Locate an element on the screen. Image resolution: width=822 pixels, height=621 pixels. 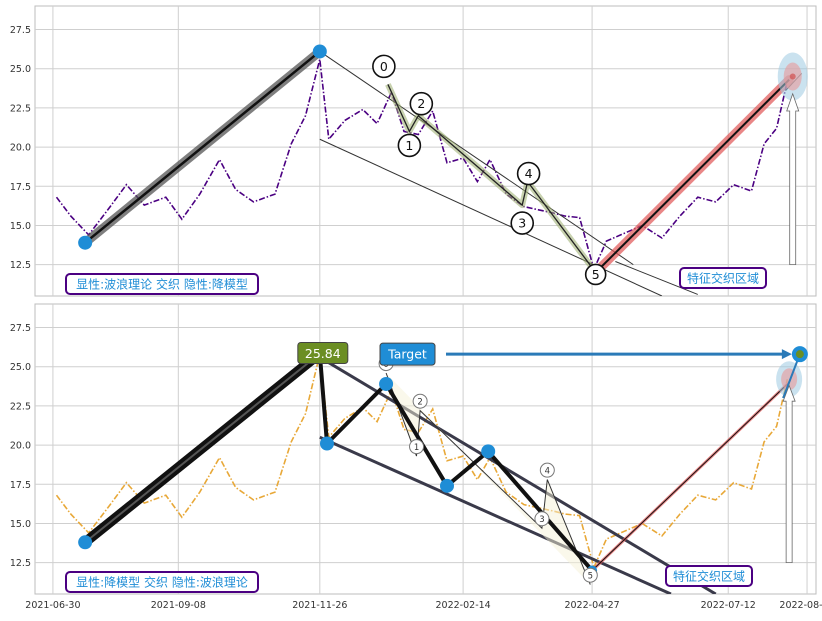
pattern-badge-text: 显性:降模型 交织 隐性:波浪理论 is located at coordinates (162, 582).